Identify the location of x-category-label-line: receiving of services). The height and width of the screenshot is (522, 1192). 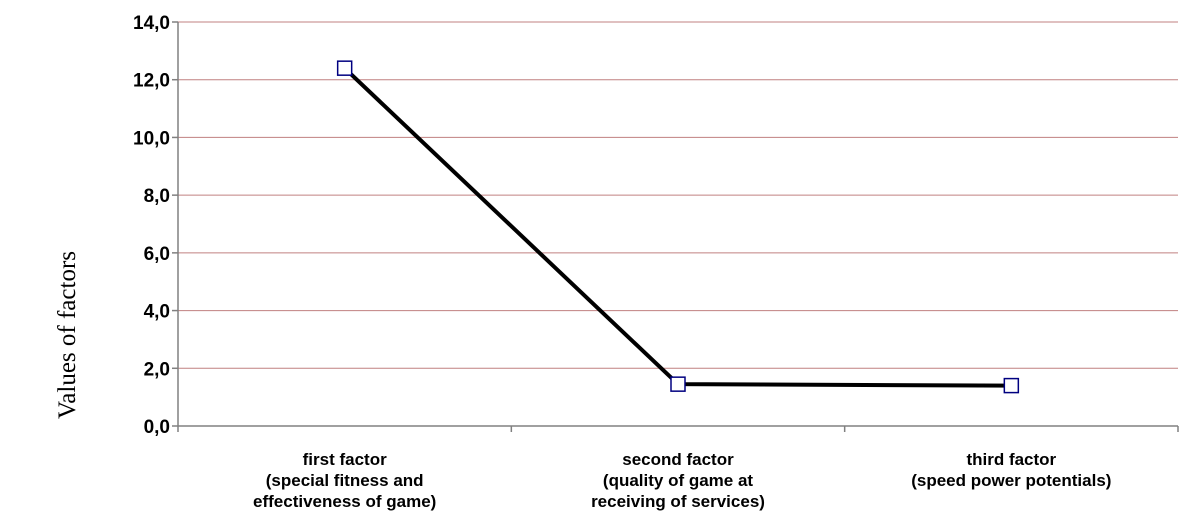
(678, 501).